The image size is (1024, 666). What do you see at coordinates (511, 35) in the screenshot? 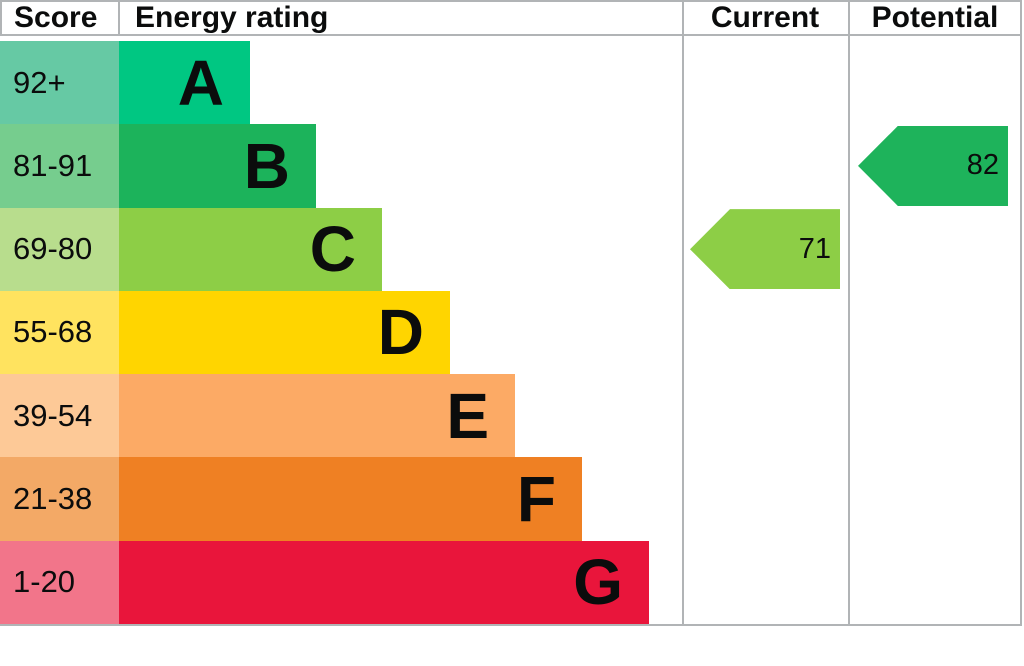
I see `header-bottom-border-line` at bounding box center [511, 35].